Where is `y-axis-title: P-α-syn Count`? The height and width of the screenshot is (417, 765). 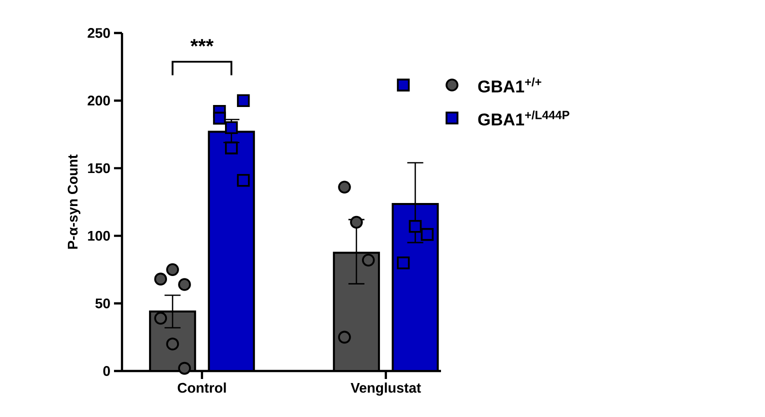
y-axis-title: P-α-syn Count is located at coordinates (74, 201).